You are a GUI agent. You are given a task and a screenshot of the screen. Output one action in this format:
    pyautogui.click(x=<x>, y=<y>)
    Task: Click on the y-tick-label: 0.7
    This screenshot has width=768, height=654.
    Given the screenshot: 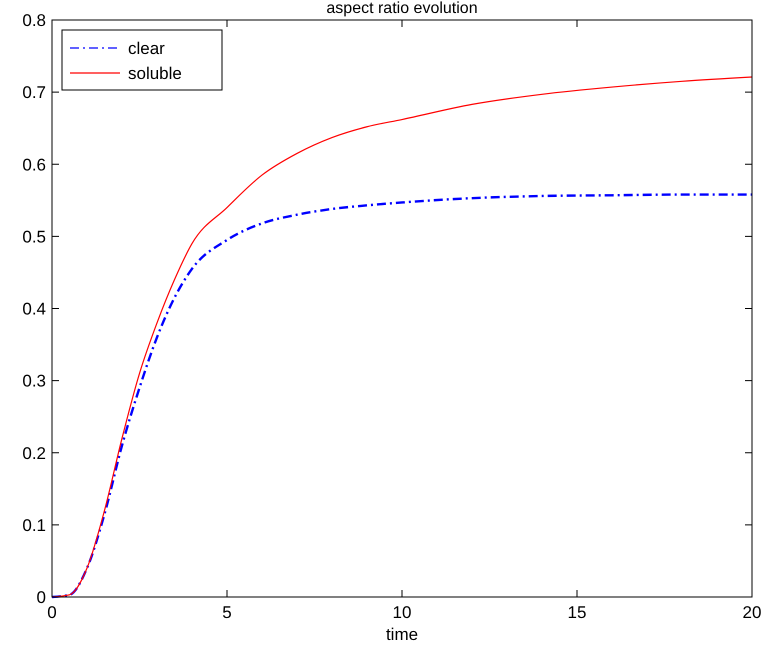 What is the action you would take?
    pyautogui.click(x=34, y=92)
    